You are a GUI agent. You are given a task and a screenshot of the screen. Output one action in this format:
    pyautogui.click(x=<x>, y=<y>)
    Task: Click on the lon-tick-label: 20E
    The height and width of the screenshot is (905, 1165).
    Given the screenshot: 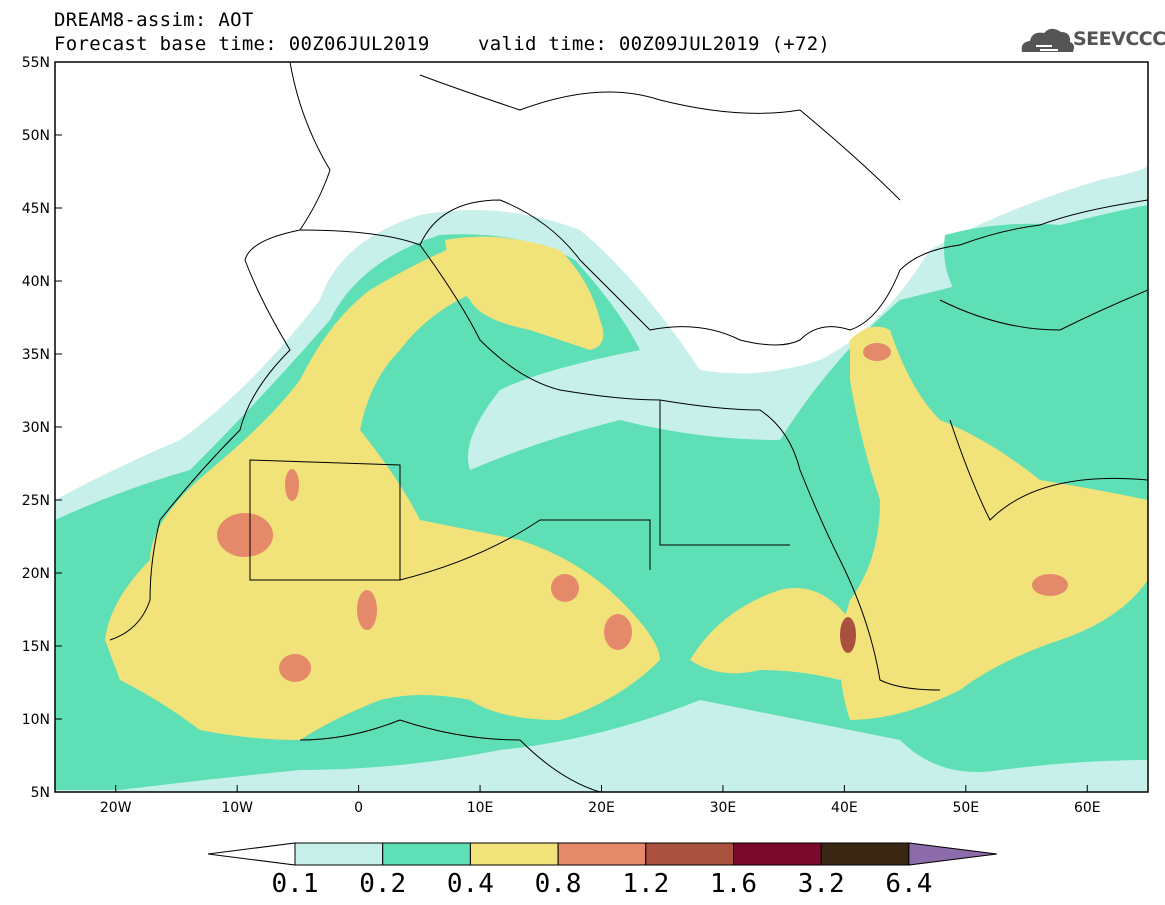 What is the action you would take?
    pyautogui.click(x=601, y=808)
    